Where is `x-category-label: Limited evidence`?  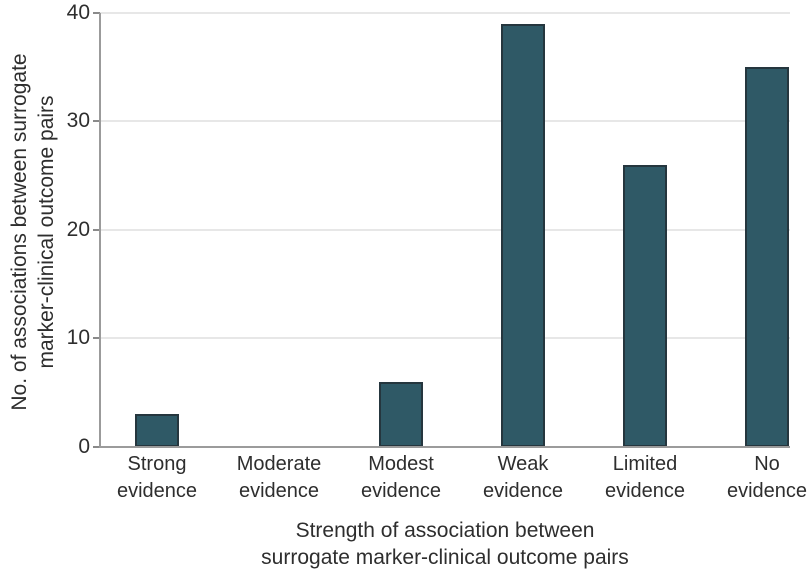 x-category-label: Limited evidence is located at coordinates (645, 477).